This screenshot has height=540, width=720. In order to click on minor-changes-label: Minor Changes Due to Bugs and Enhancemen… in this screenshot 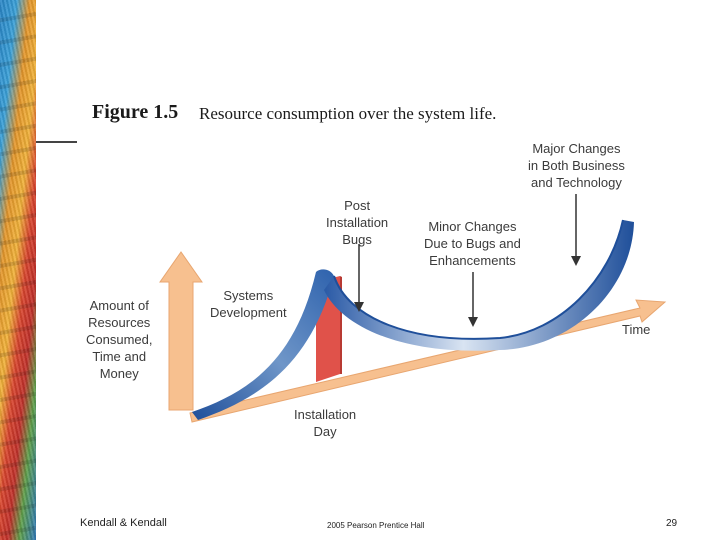, I will do `click(472, 243)`.